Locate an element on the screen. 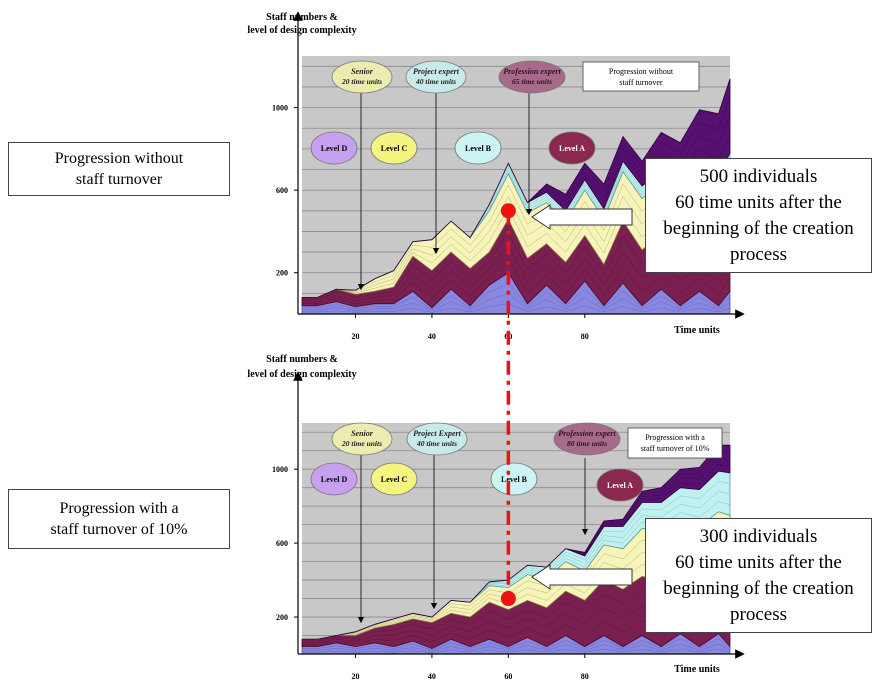  level-ellipse-label: Level B is located at coordinates (478, 148).